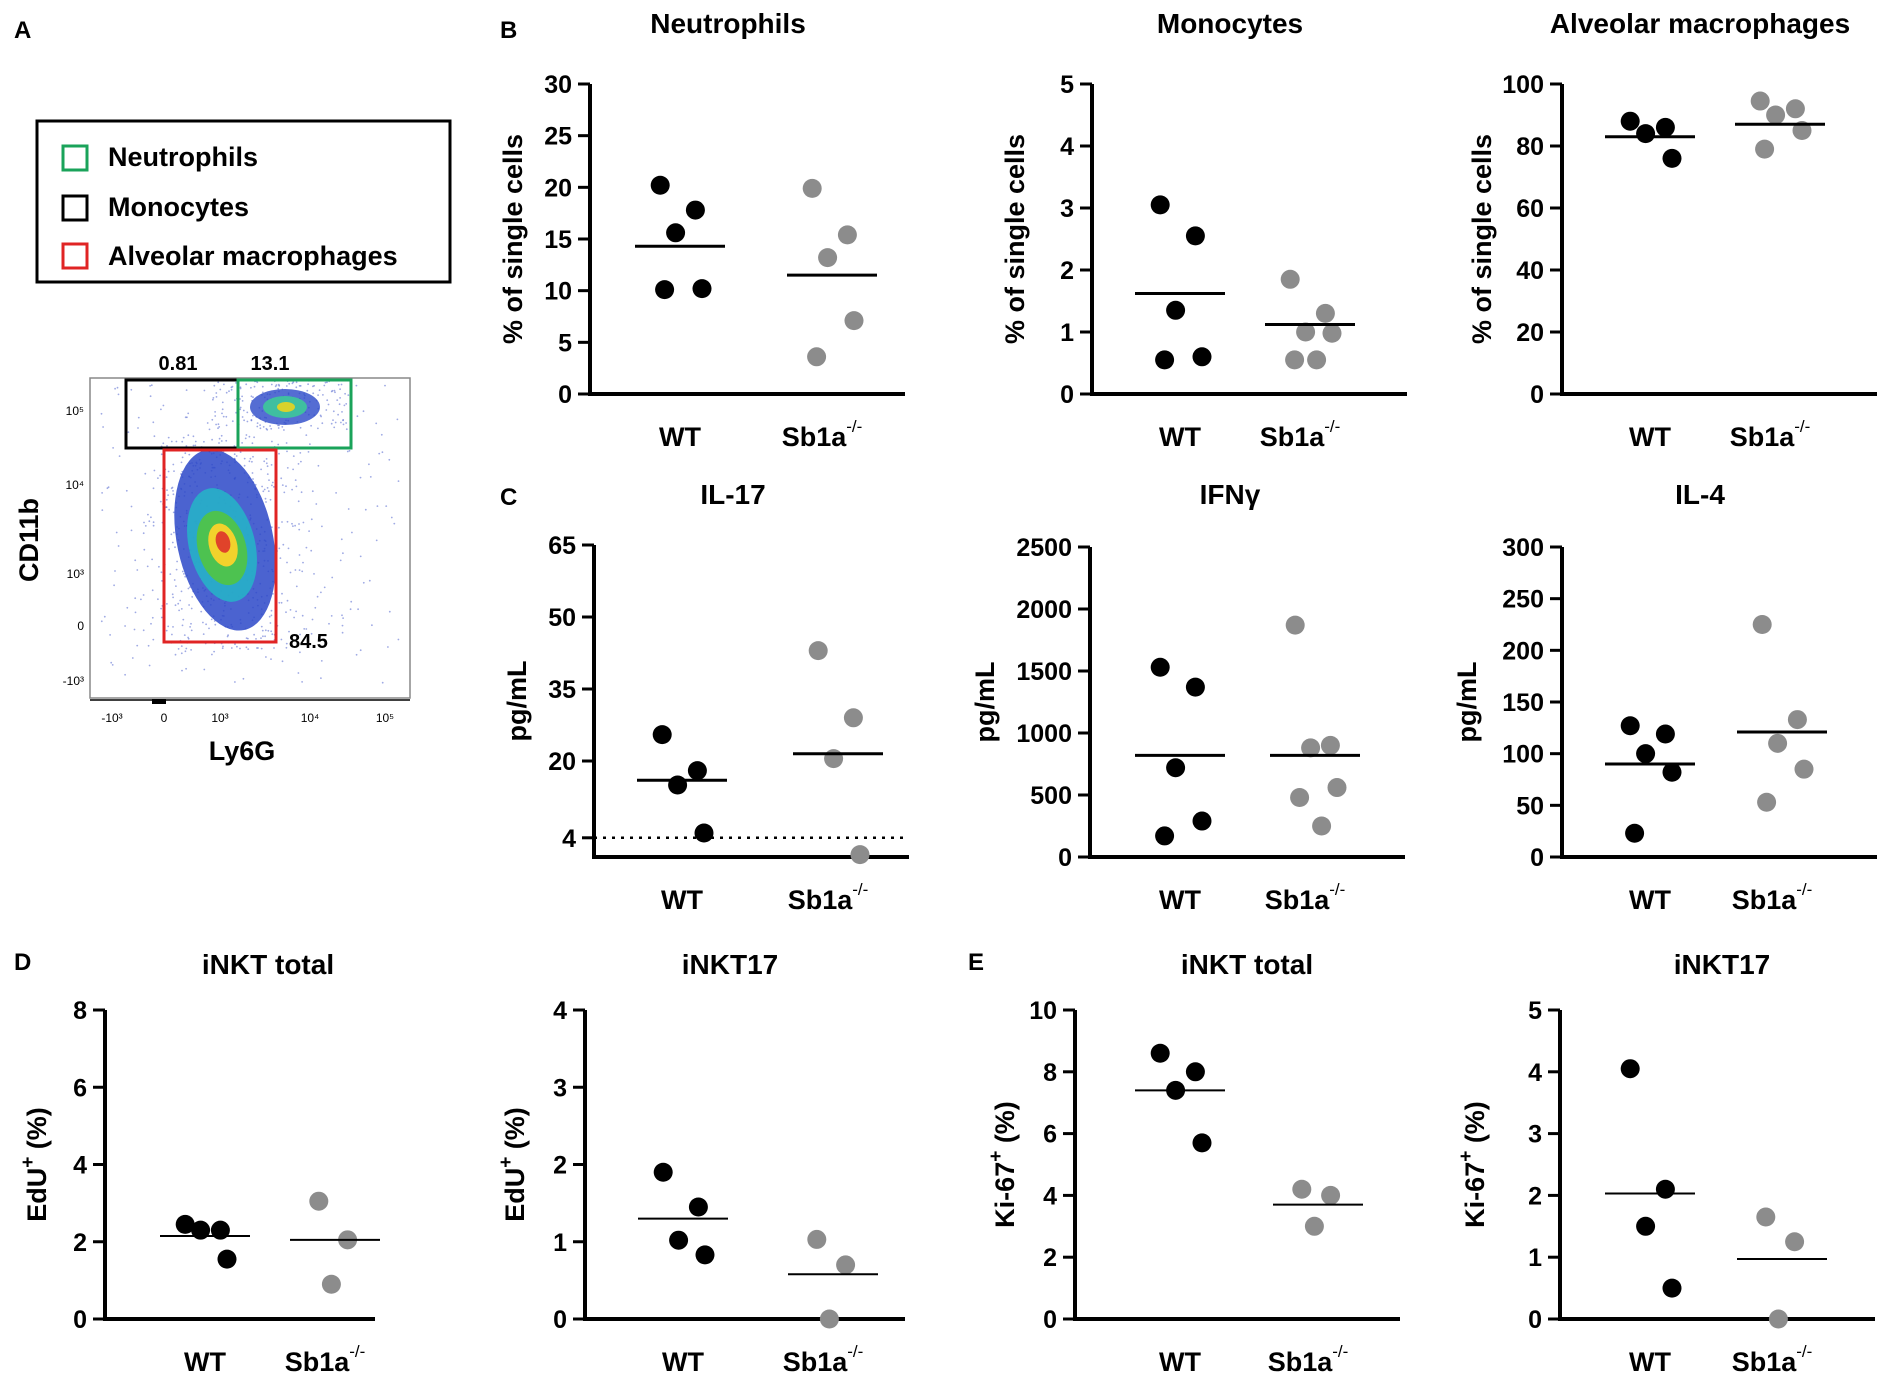 The image size is (1877, 1376). Describe the element at coordinates (308, 642) in the screenshot. I see `gate-value-macrophages: 84.5` at that location.